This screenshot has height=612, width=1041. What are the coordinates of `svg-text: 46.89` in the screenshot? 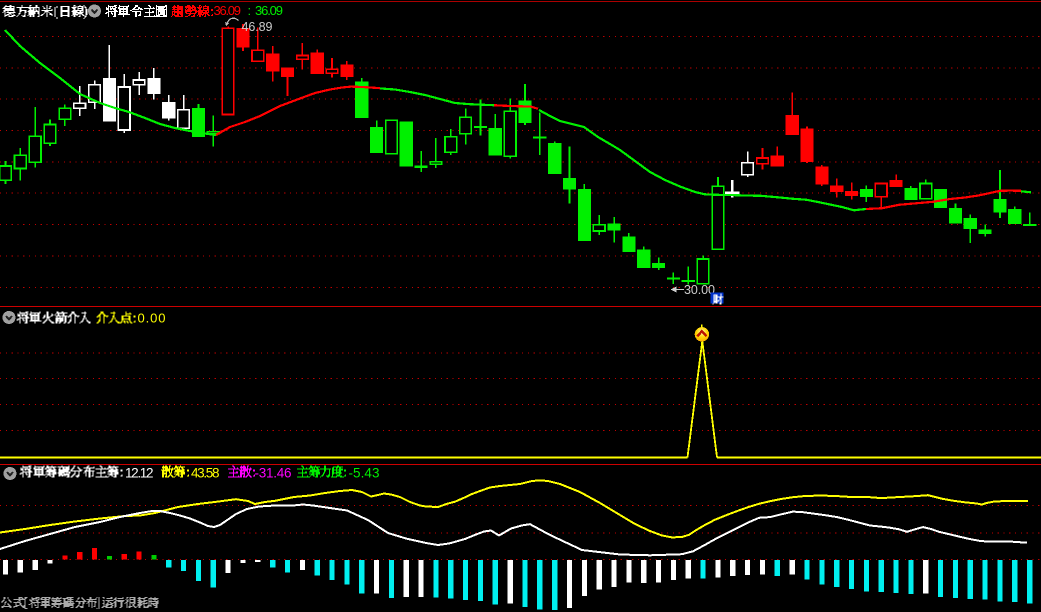 It's located at (257, 27).